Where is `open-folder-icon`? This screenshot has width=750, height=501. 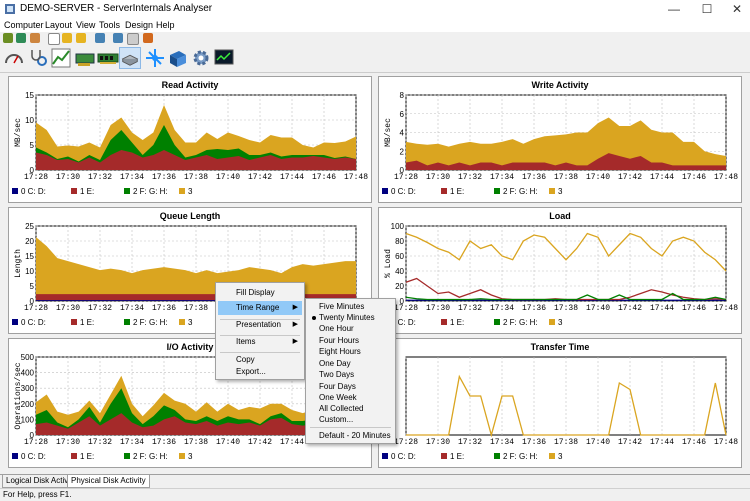
open-folder-icon is located at coordinates (67, 38).